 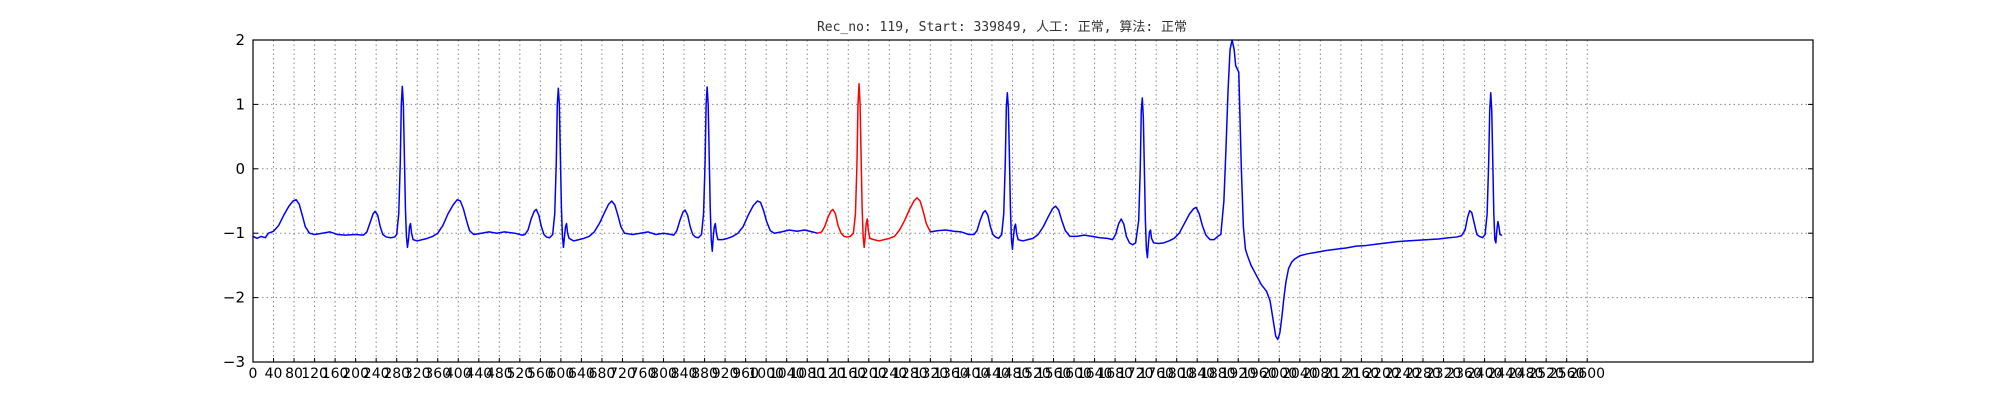 I want to click on x-tick-label: 160, so click(x=335, y=374).